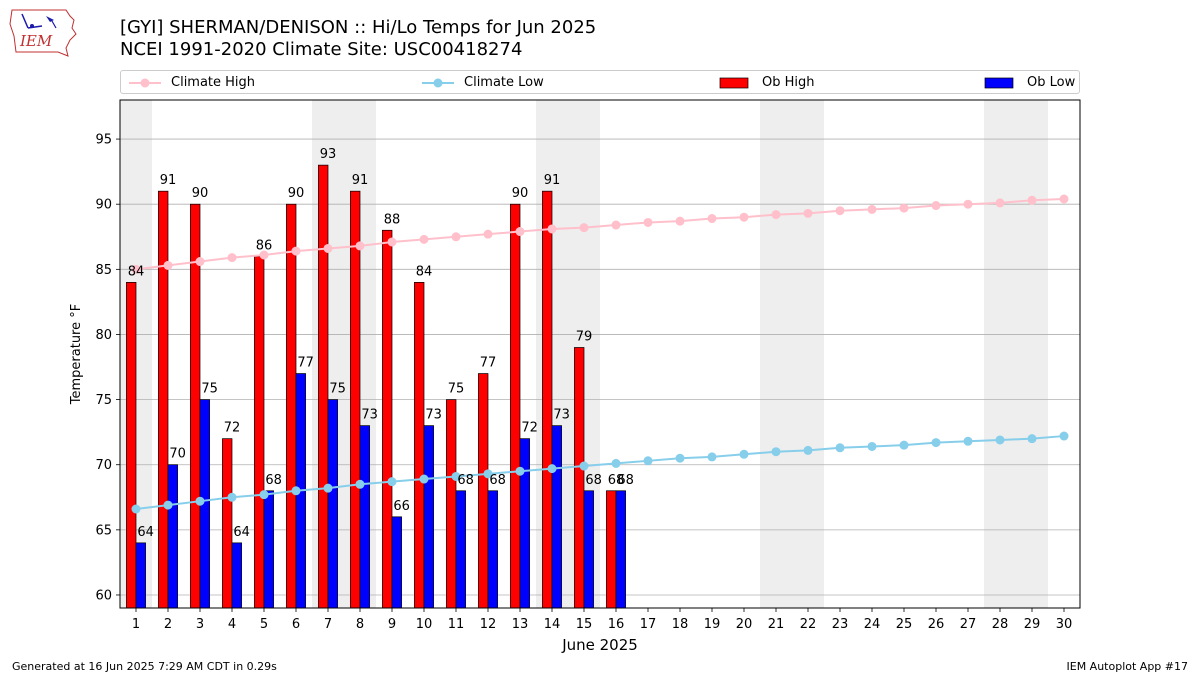 This screenshot has width=1200, height=675. Describe the element at coordinates (616, 480) in the screenshot. I see `ob-high-value-label: 68` at that location.